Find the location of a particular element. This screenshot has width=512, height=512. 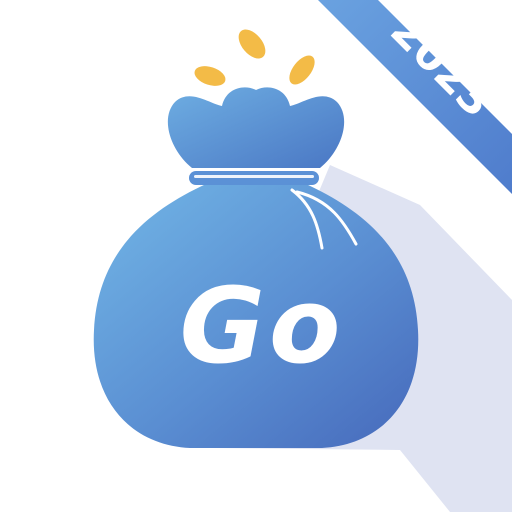

coin-icon is located at coordinates (254, 57).